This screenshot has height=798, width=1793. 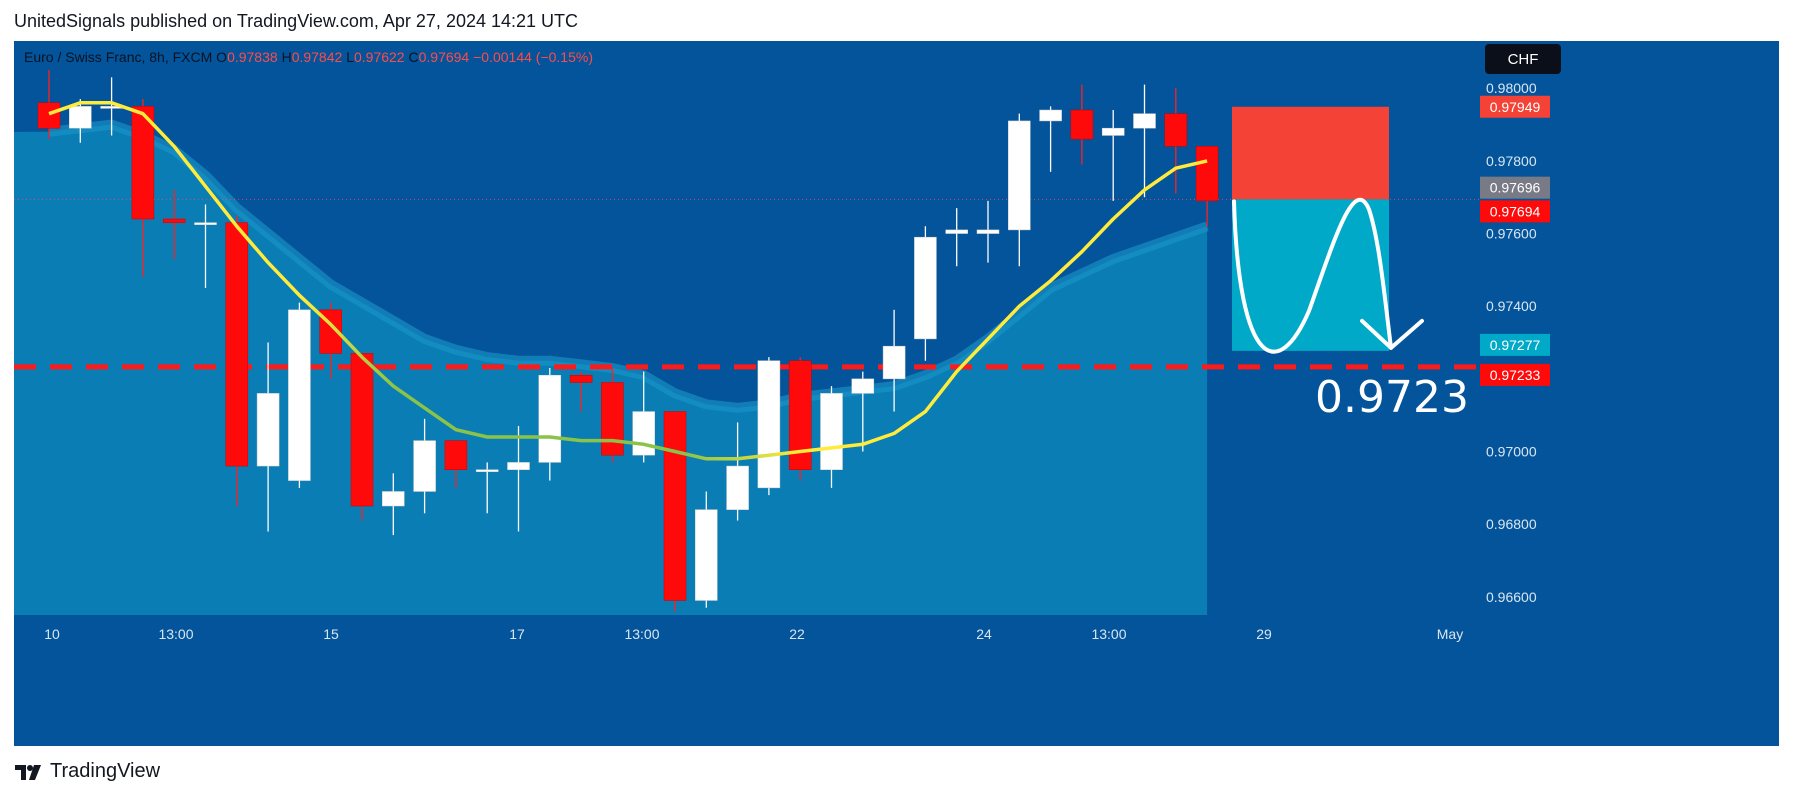 What do you see at coordinates (984, 634) in the screenshot?
I see `time-tick-label: 24` at bounding box center [984, 634].